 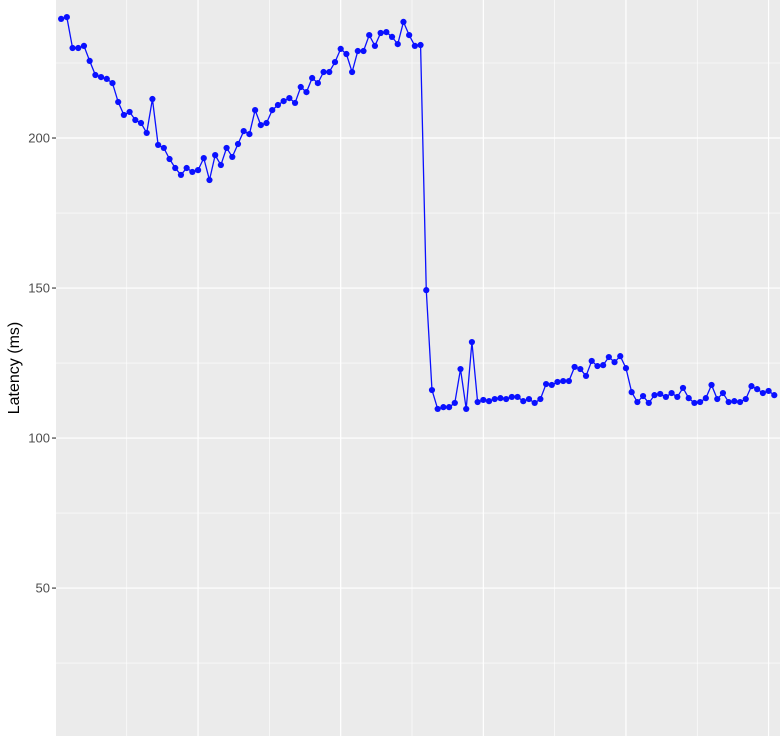 What do you see at coordinates (14, 368) in the screenshot?
I see `y-axis-title: Latency (ms)` at bounding box center [14, 368].